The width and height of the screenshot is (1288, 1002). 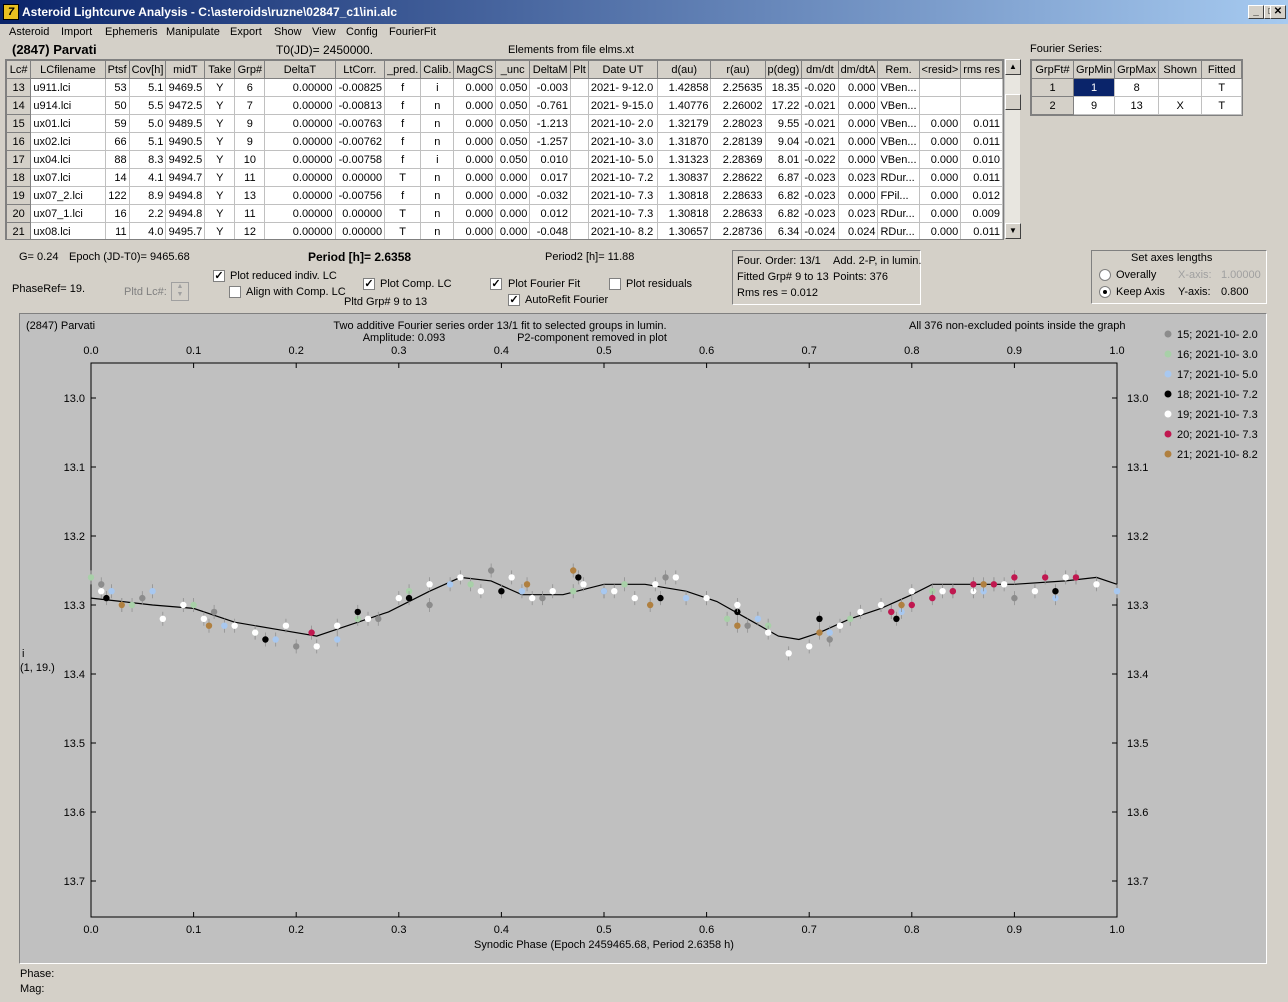 What do you see at coordinates (117, 195) in the screenshot?
I see `table-cell: 122` at bounding box center [117, 195].